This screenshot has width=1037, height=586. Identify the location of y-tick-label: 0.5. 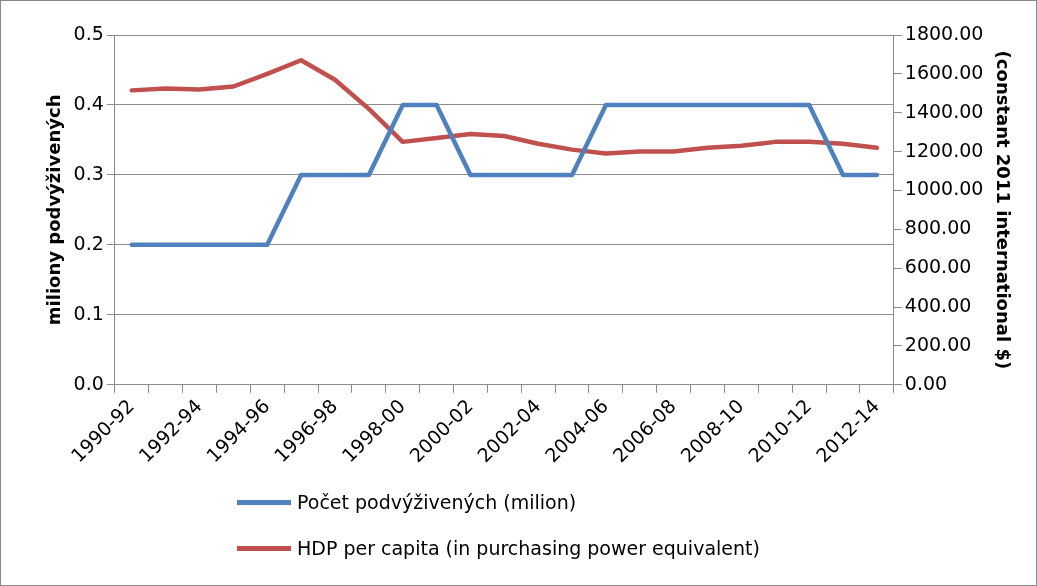
(88, 32).